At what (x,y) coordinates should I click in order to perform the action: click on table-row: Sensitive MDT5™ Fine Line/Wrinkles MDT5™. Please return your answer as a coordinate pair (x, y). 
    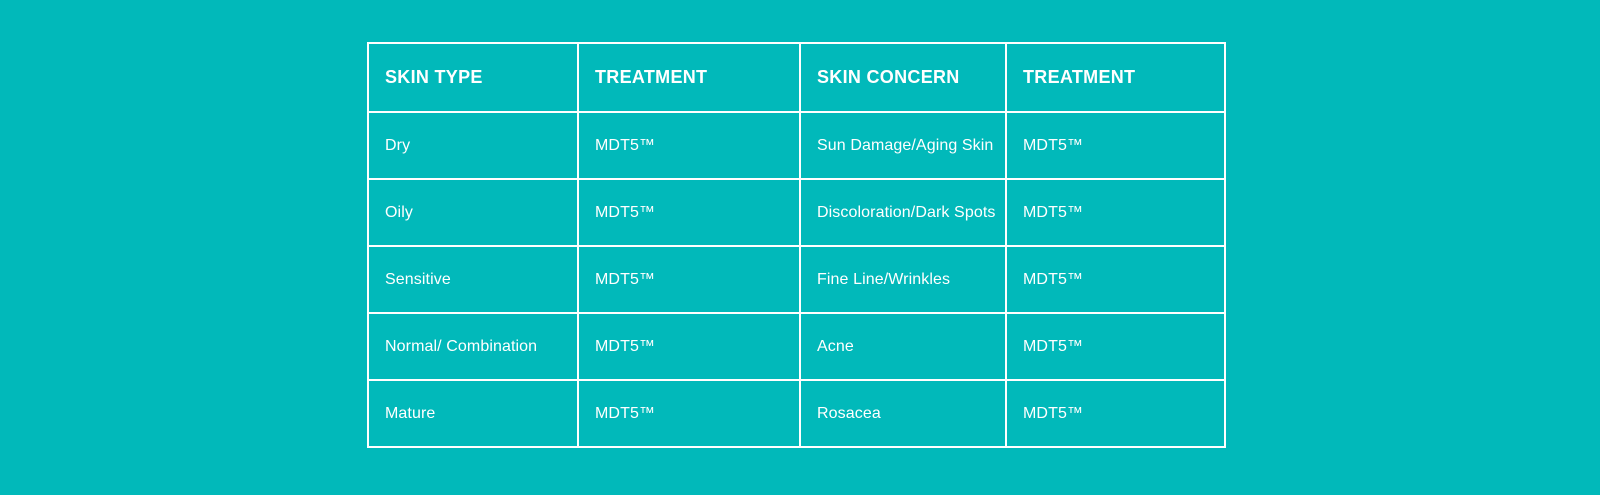
    Looking at the image, I should click on (796, 279).